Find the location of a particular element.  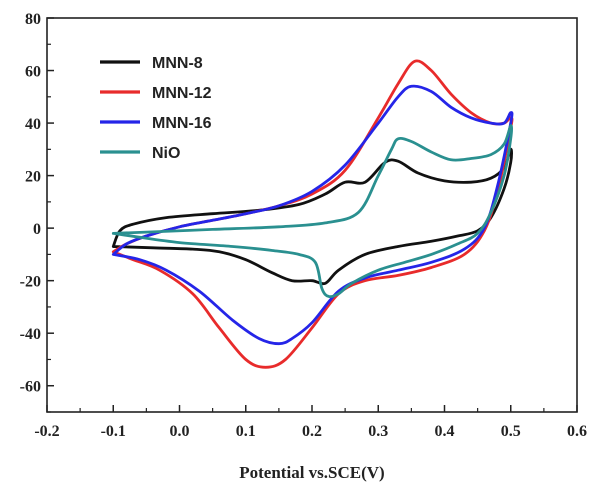

y-tick-label: -60 is located at coordinates (30, 387).